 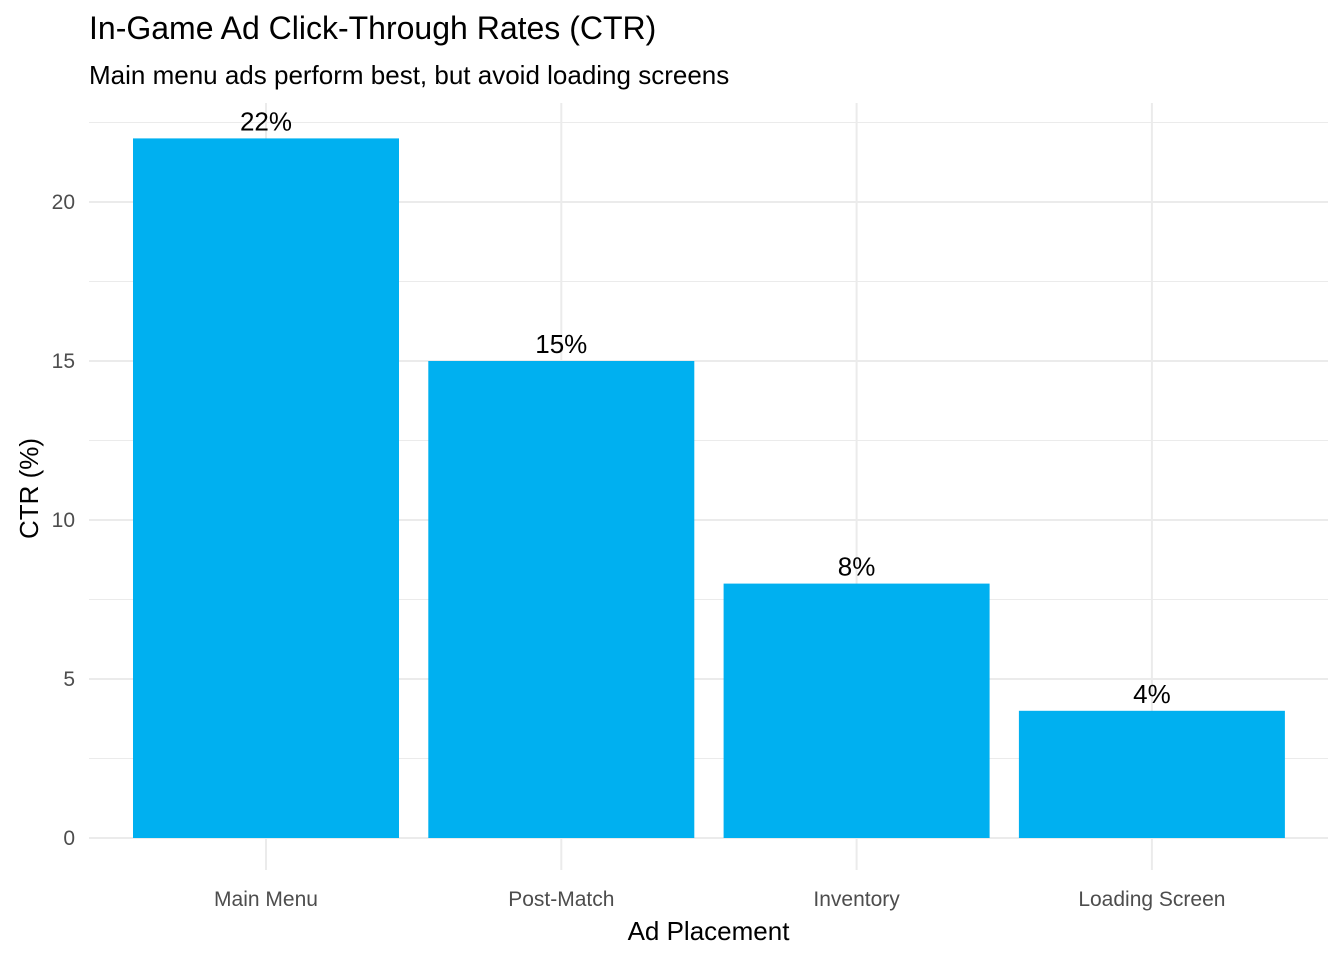 I want to click on y-tick-label: 20, so click(x=63, y=202).